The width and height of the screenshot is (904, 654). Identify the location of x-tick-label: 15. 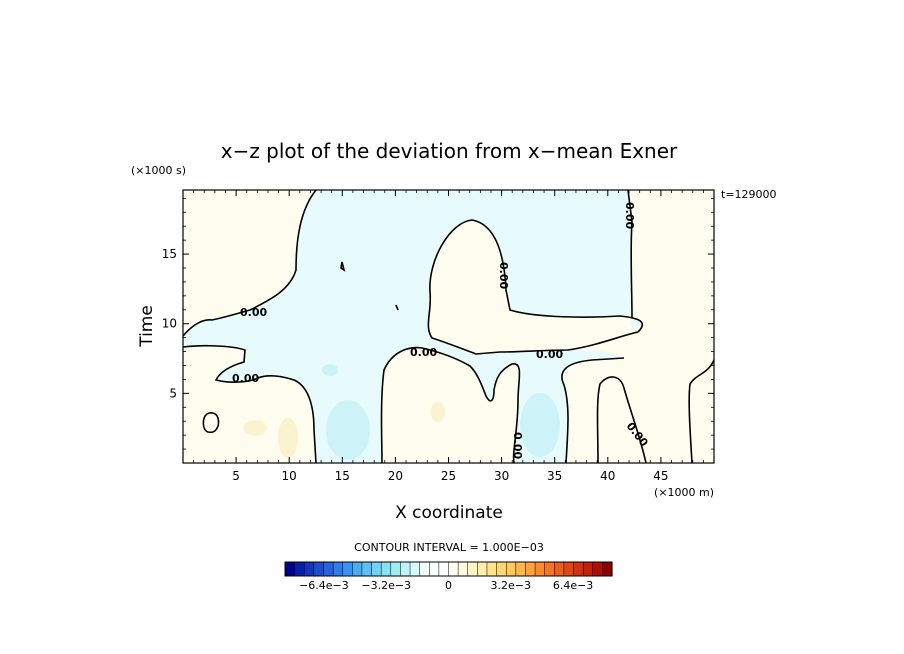
(342, 476).